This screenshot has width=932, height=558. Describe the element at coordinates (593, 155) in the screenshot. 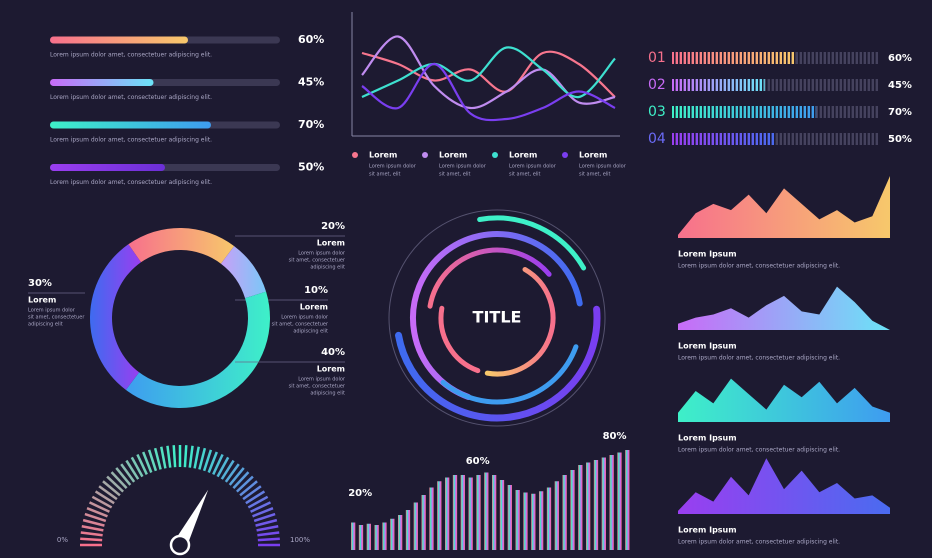

I see `legend-label: Lorem` at that location.